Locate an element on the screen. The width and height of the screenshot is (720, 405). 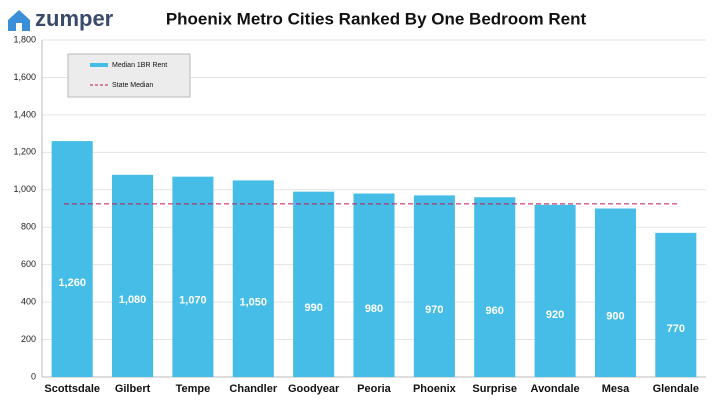
y-tick-label: 0 is located at coordinates (33, 376).